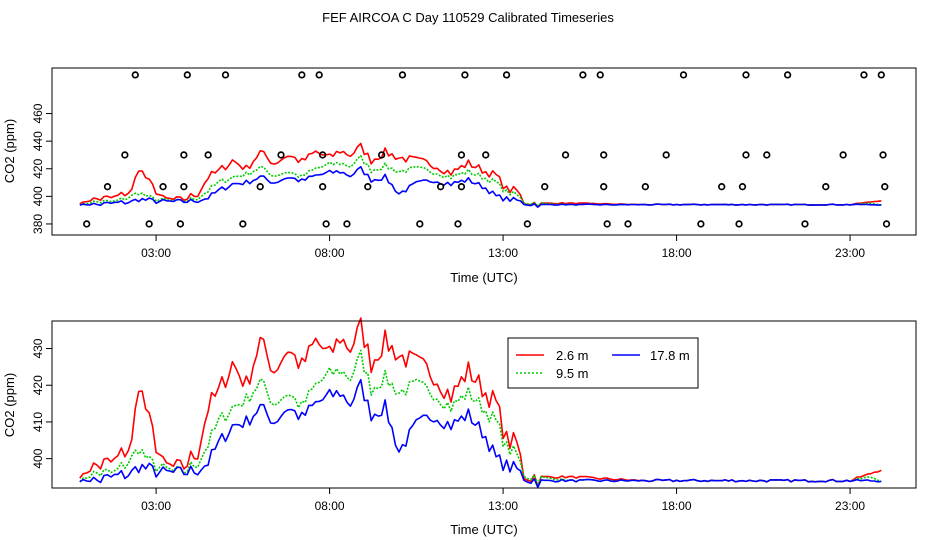 This screenshot has height=540, width=936. I want to click on y-tick-label: 410, so click(38, 422).